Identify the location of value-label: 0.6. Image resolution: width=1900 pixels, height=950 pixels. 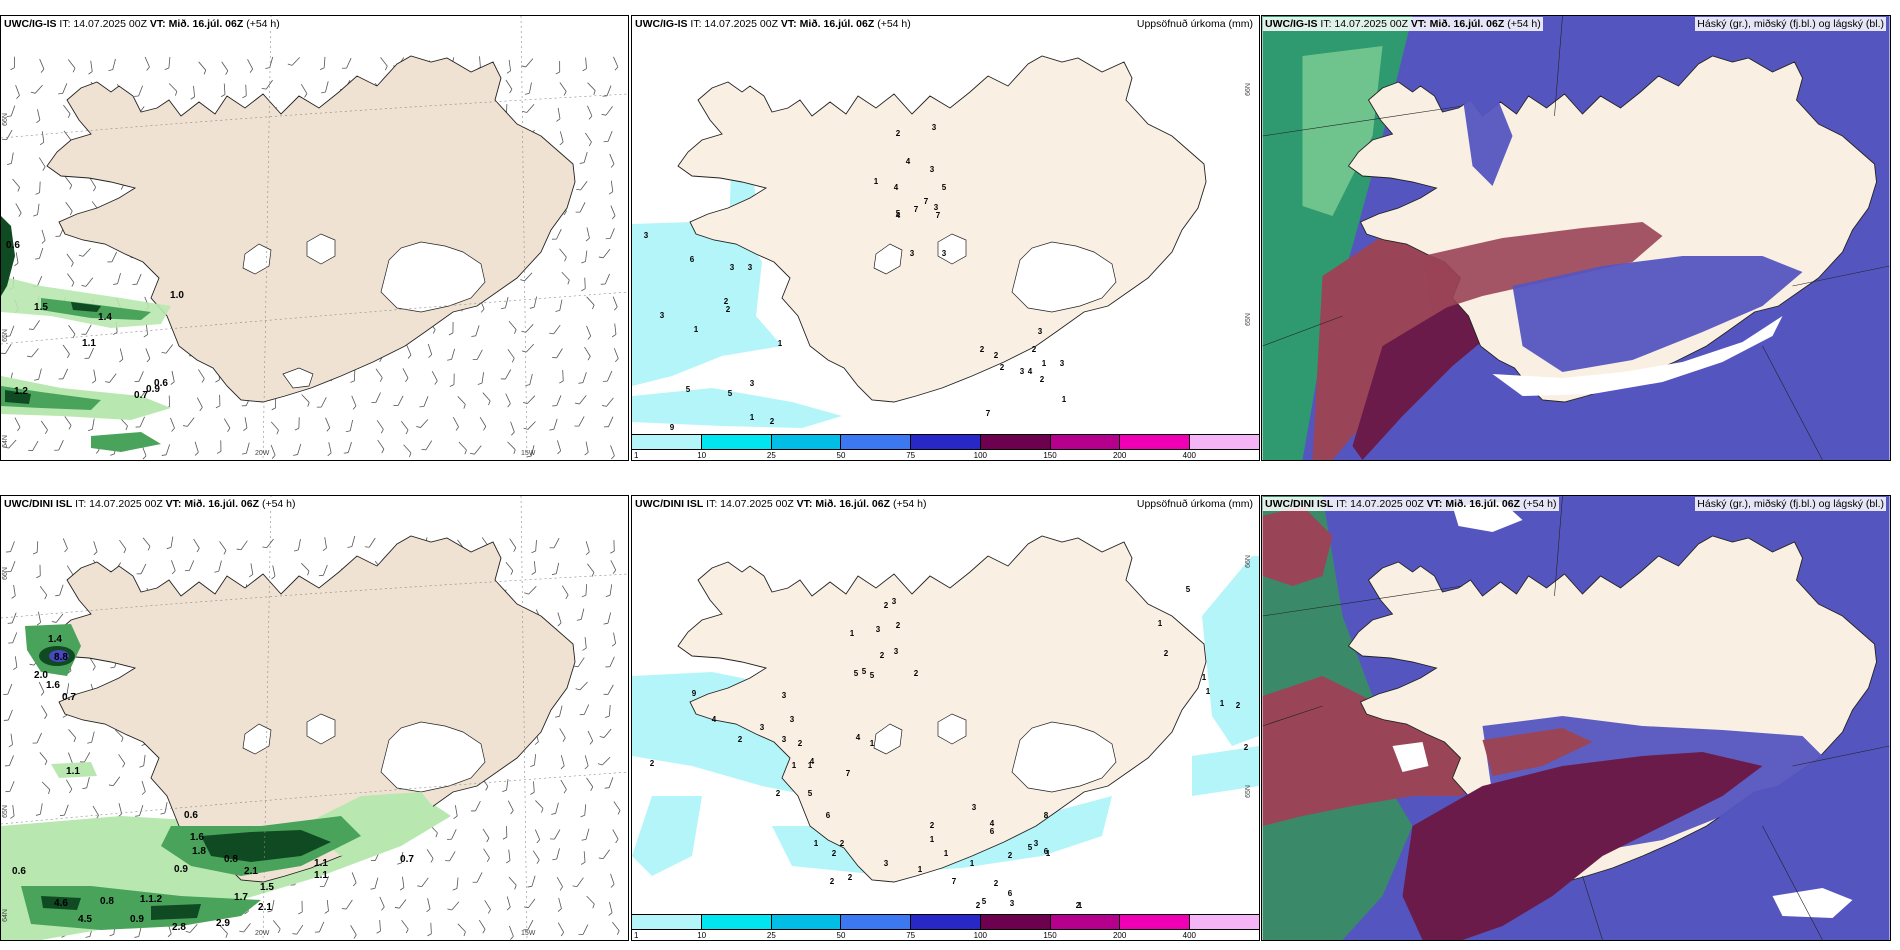
(19, 871).